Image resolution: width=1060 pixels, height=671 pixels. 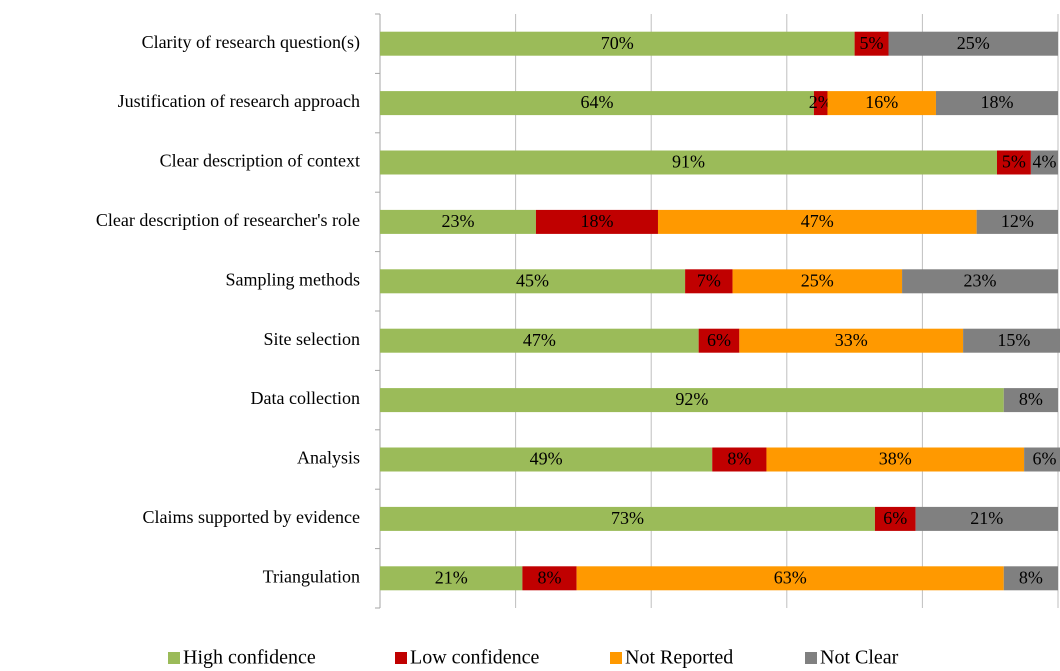 What do you see at coordinates (260, 161) in the screenshot?
I see `y-tick-label: Clear description of context` at bounding box center [260, 161].